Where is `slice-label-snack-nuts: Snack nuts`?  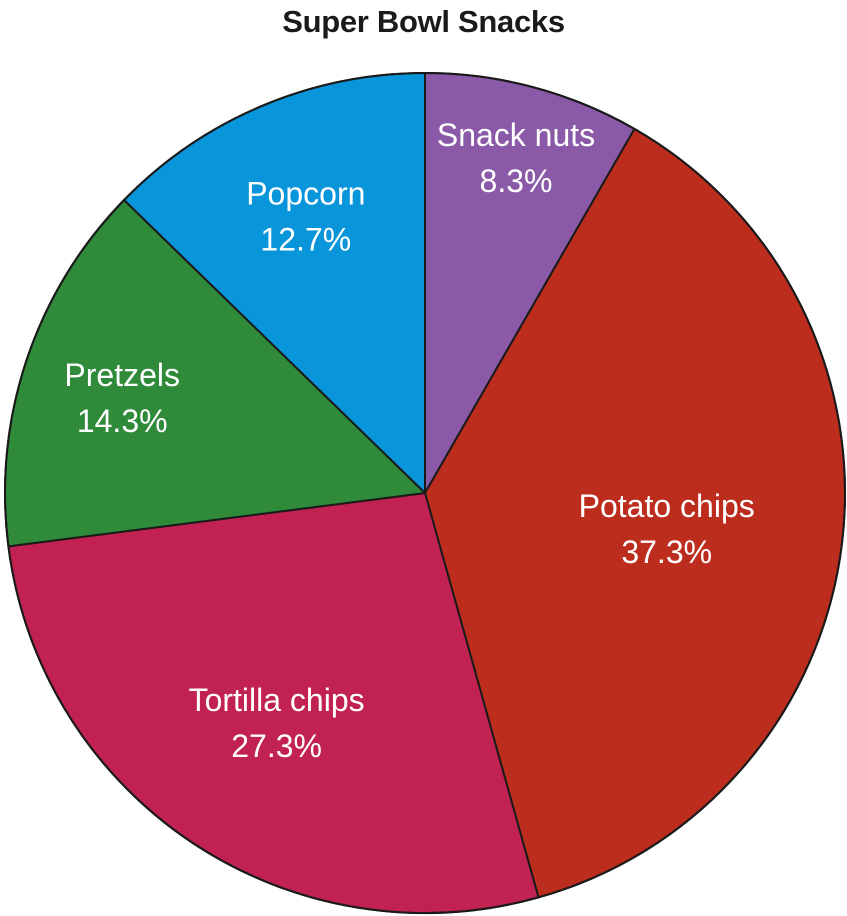 slice-label-snack-nuts: Snack nuts is located at coordinates (516, 135).